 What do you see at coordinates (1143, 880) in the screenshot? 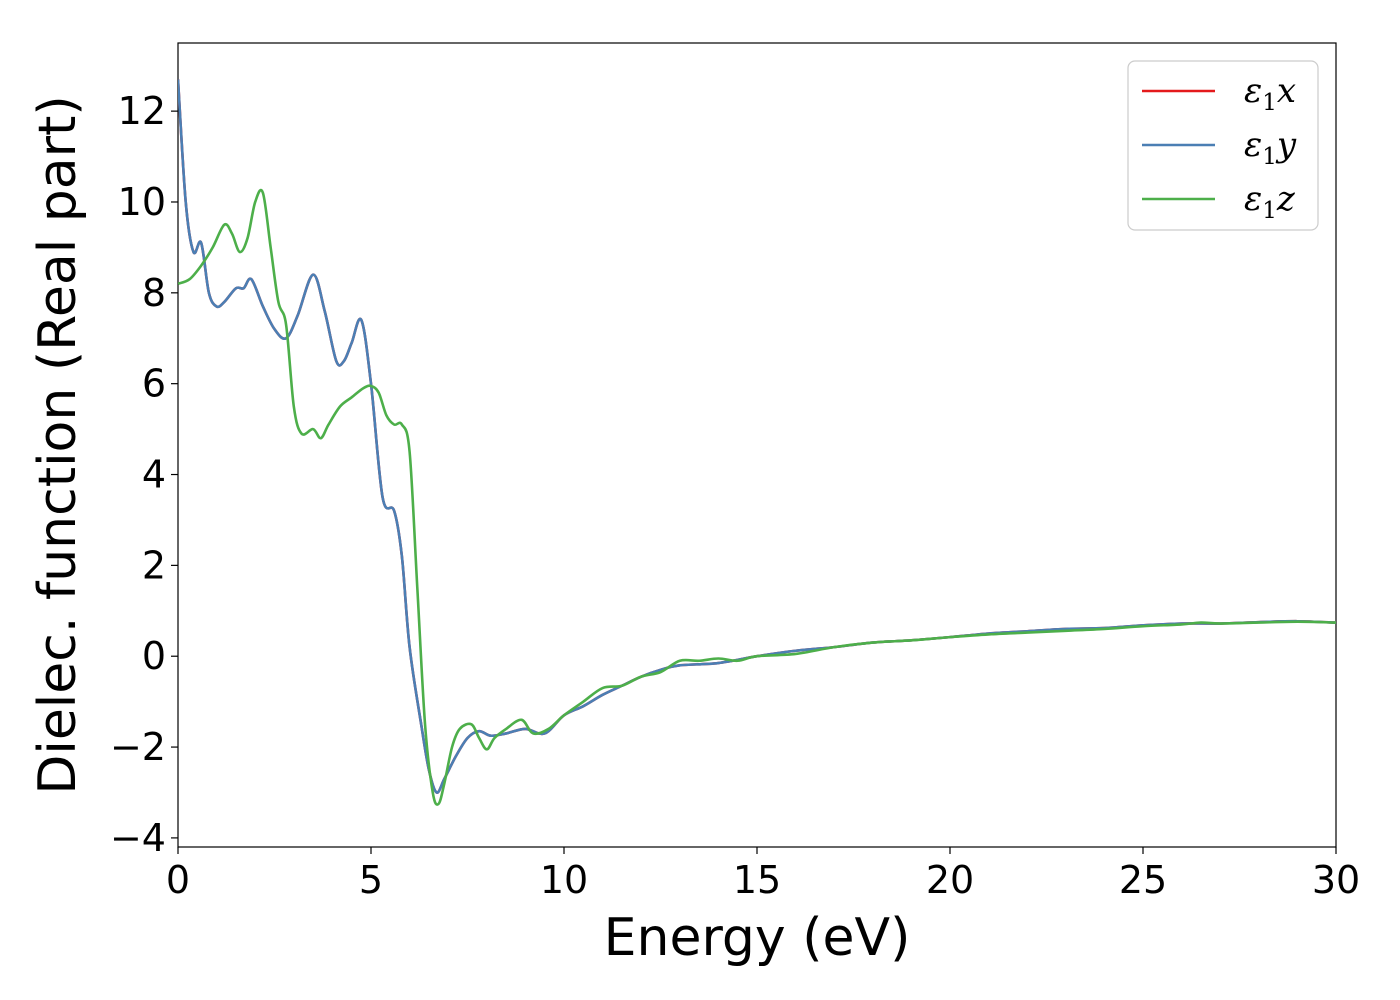
I see `x-tick-label: 25` at bounding box center [1143, 880].